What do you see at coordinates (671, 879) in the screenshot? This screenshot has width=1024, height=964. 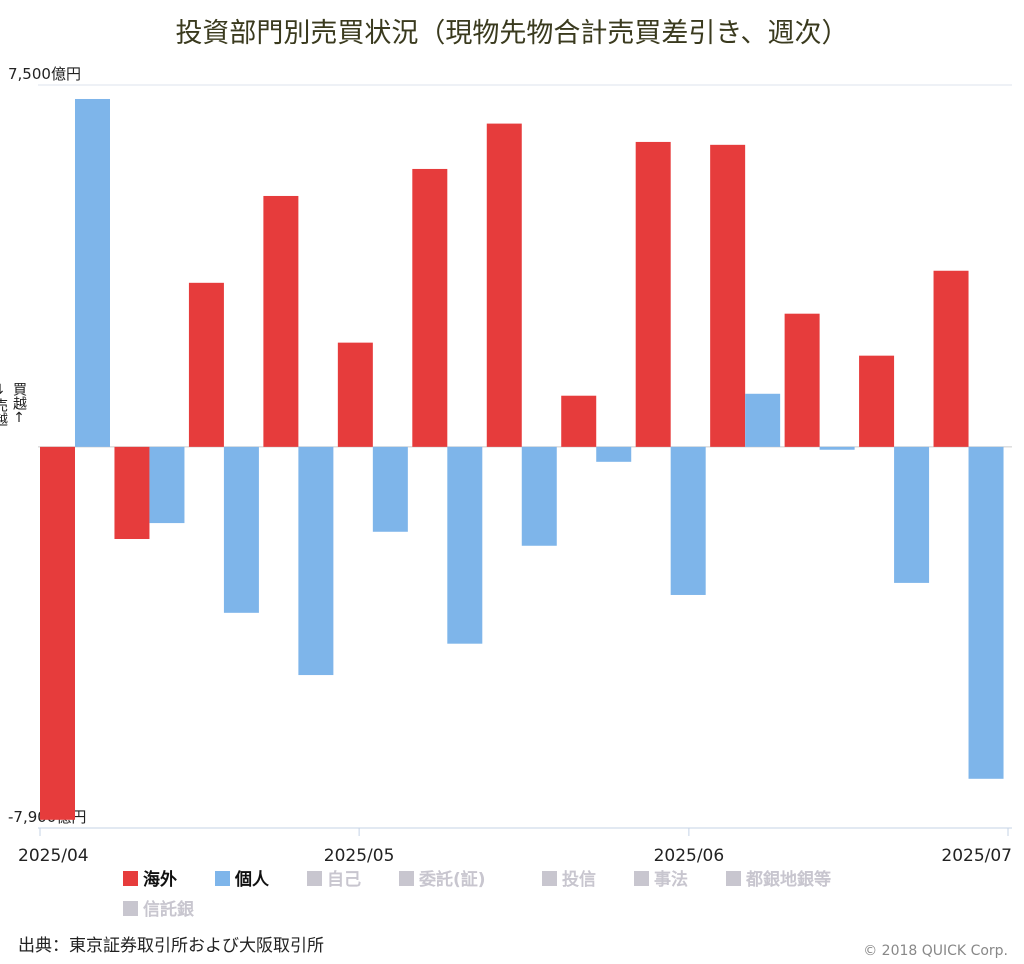 I see `legend-label: 事法` at bounding box center [671, 879].